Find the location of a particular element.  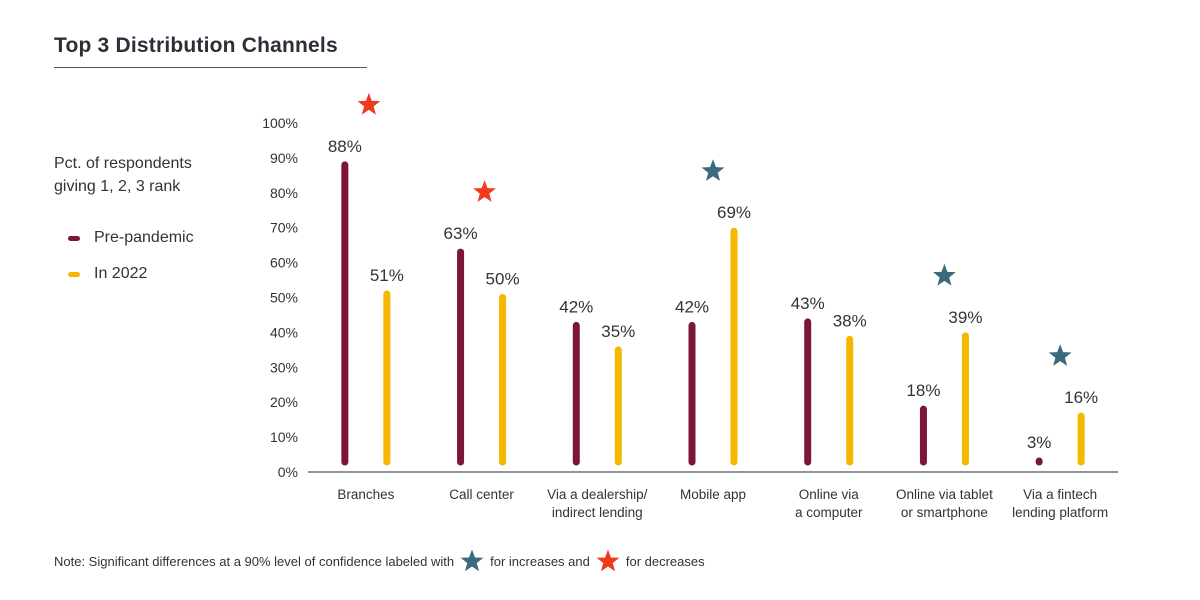

data-label: 39% is located at coordinates (965, 317).